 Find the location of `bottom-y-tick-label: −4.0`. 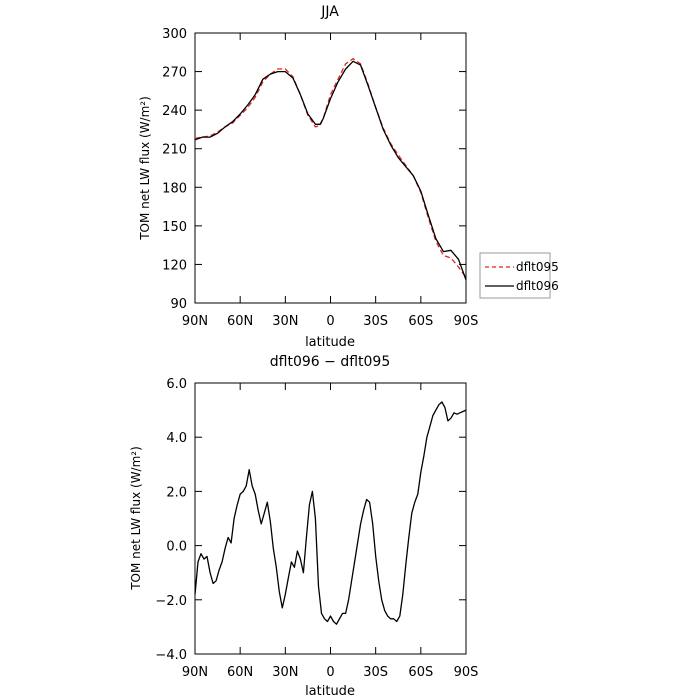

bottom-y-tick-label: −4.0 is located at coordinates (171, 655).